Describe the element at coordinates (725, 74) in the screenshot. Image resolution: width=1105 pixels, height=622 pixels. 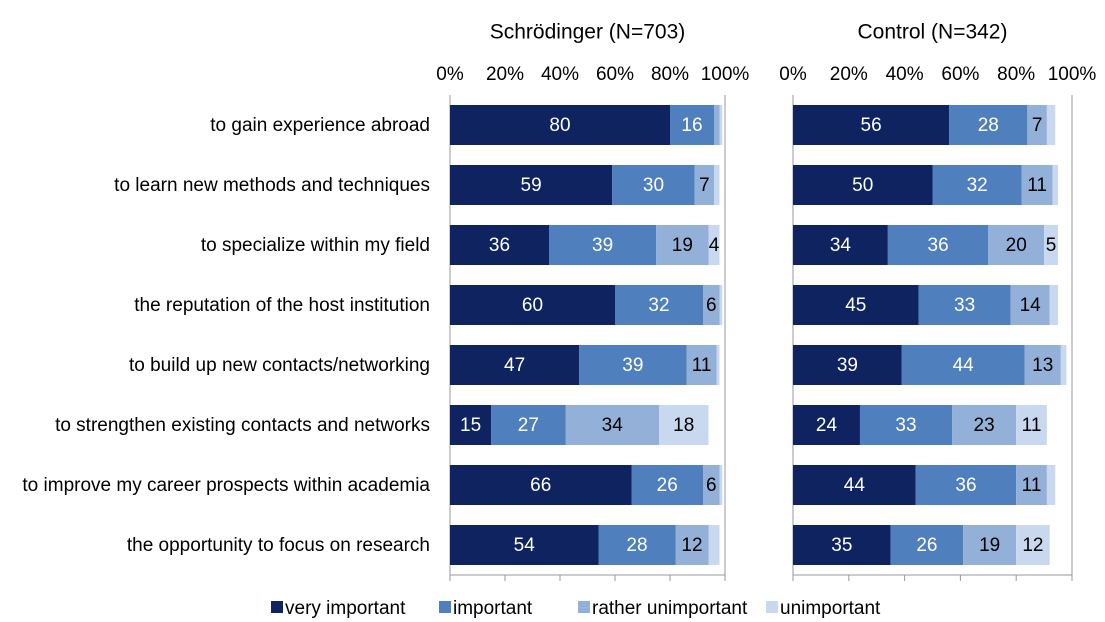
I see `x-tick-label: 100%` at that location.